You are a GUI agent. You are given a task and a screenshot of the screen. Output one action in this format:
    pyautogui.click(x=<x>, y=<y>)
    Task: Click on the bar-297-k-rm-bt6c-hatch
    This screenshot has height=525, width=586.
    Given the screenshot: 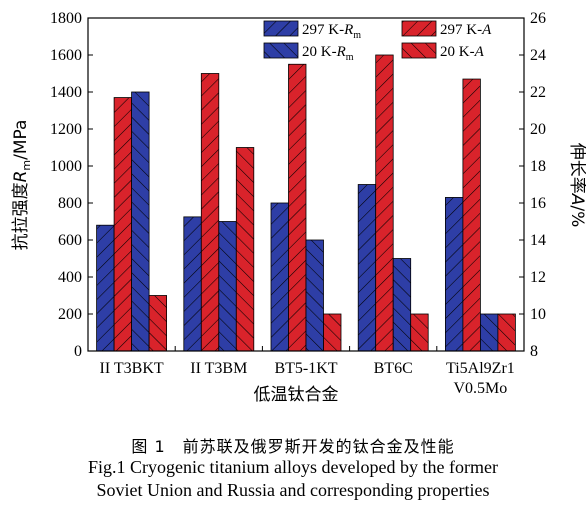 What is the action you would take?
    pyautogui.click(x=367, y=268)
    